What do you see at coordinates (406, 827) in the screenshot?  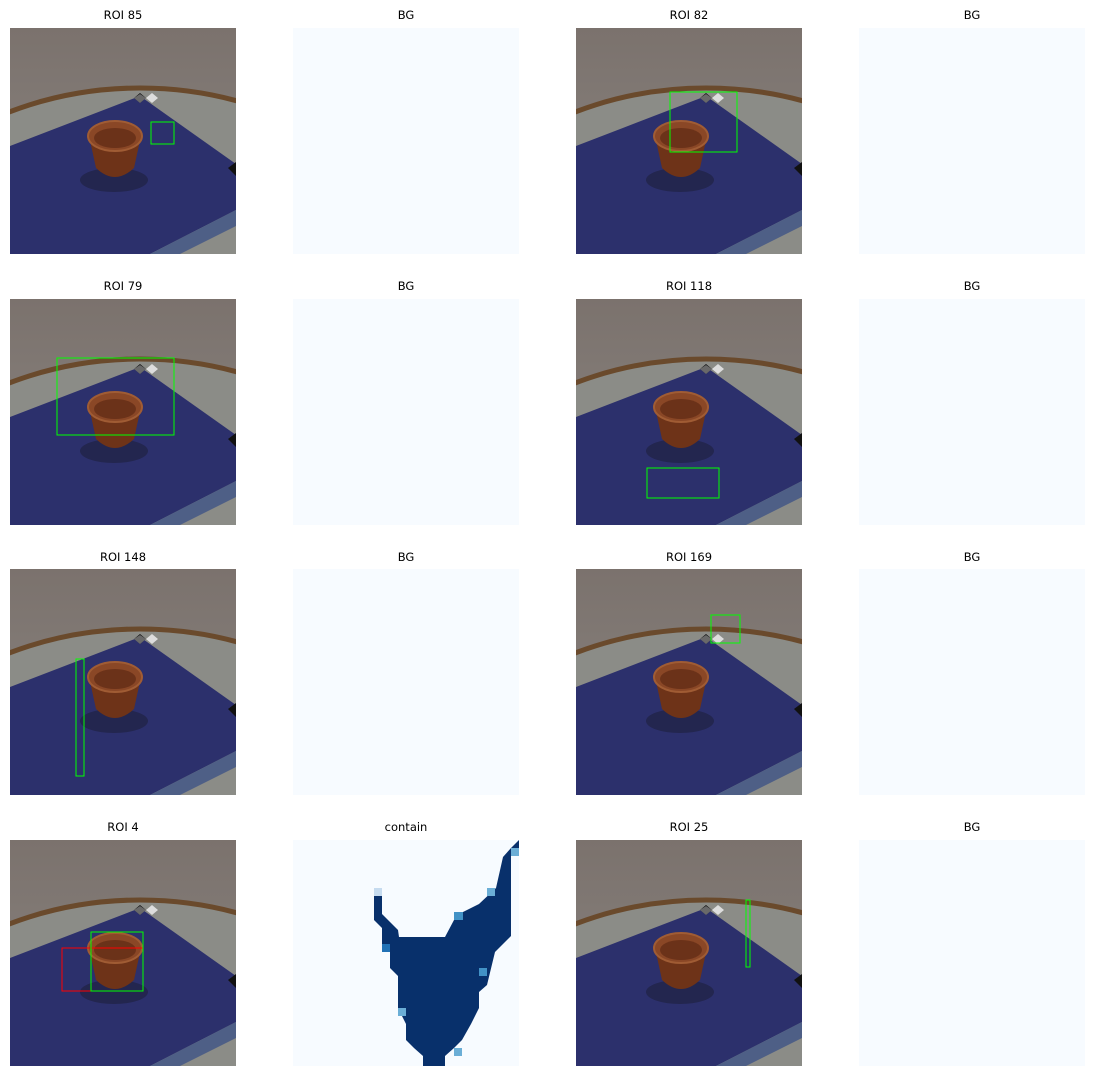 I see `panel-title: contain` at bounding box center [406, 827].